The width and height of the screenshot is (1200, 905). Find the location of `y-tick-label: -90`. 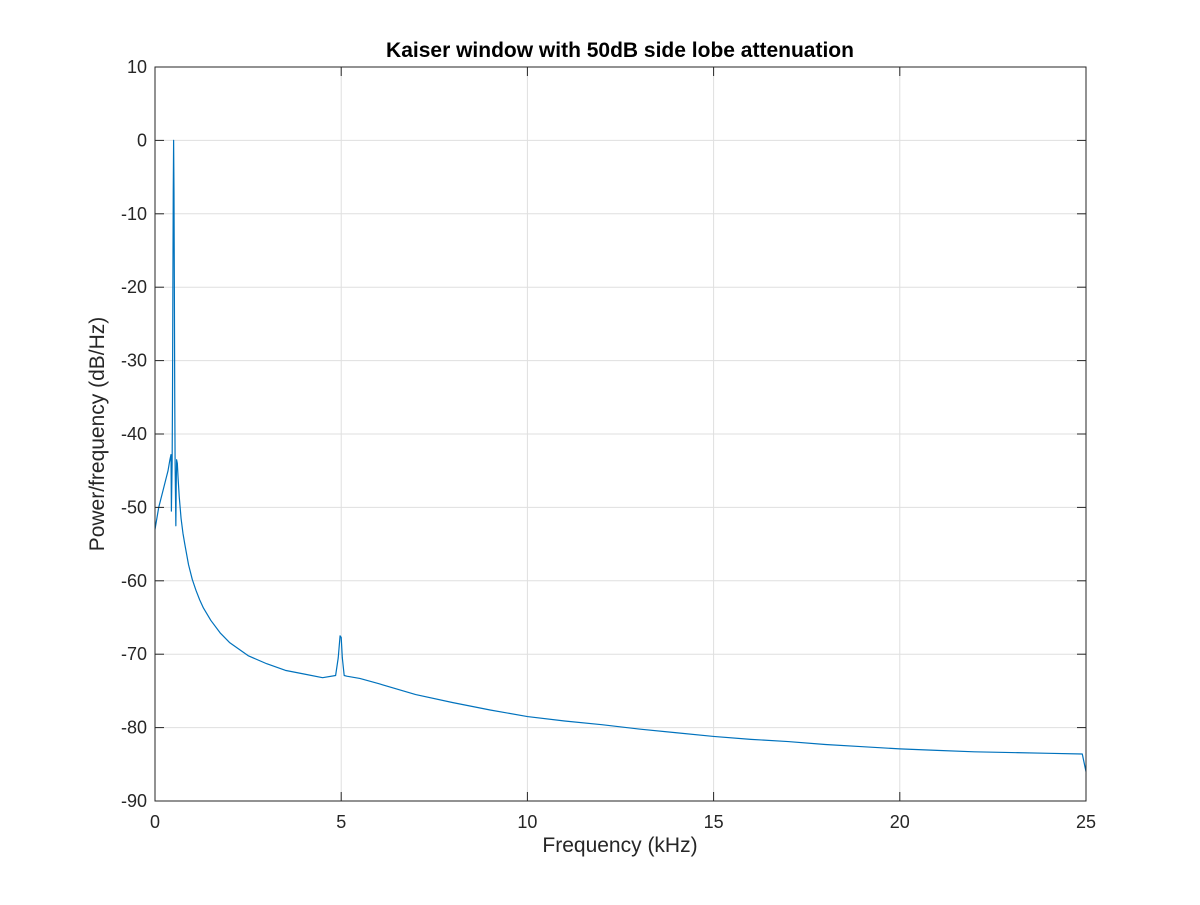

y-tick-label: -90 is located at coordinates (134, 801).